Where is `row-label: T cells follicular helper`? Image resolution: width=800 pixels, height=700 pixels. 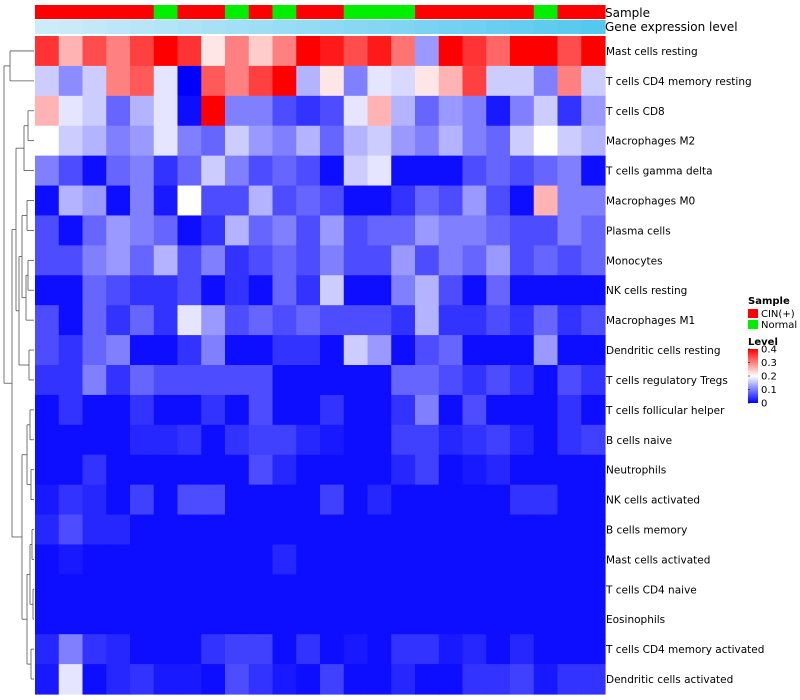
row-label: T cells follicular helper is located at coordinates (665, 411).